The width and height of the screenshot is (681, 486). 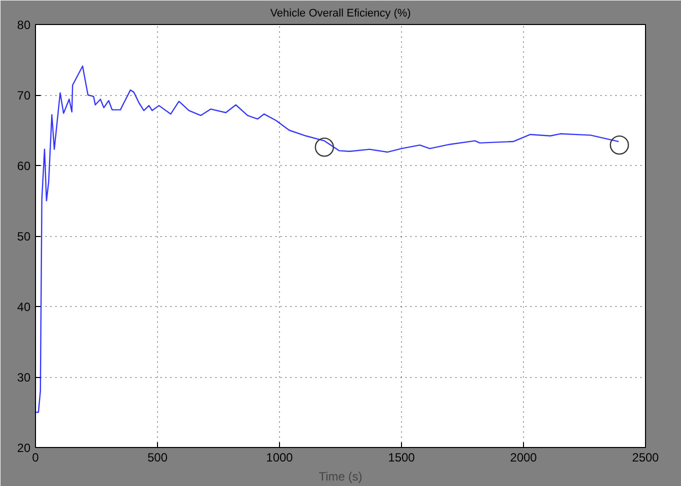 I want to click on y-tick-label: 60, so click(x=24, y=166).